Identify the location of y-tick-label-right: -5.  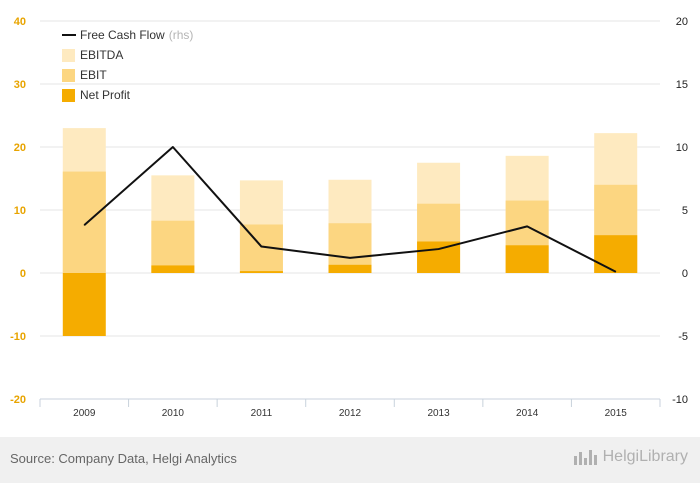
(683, 337).